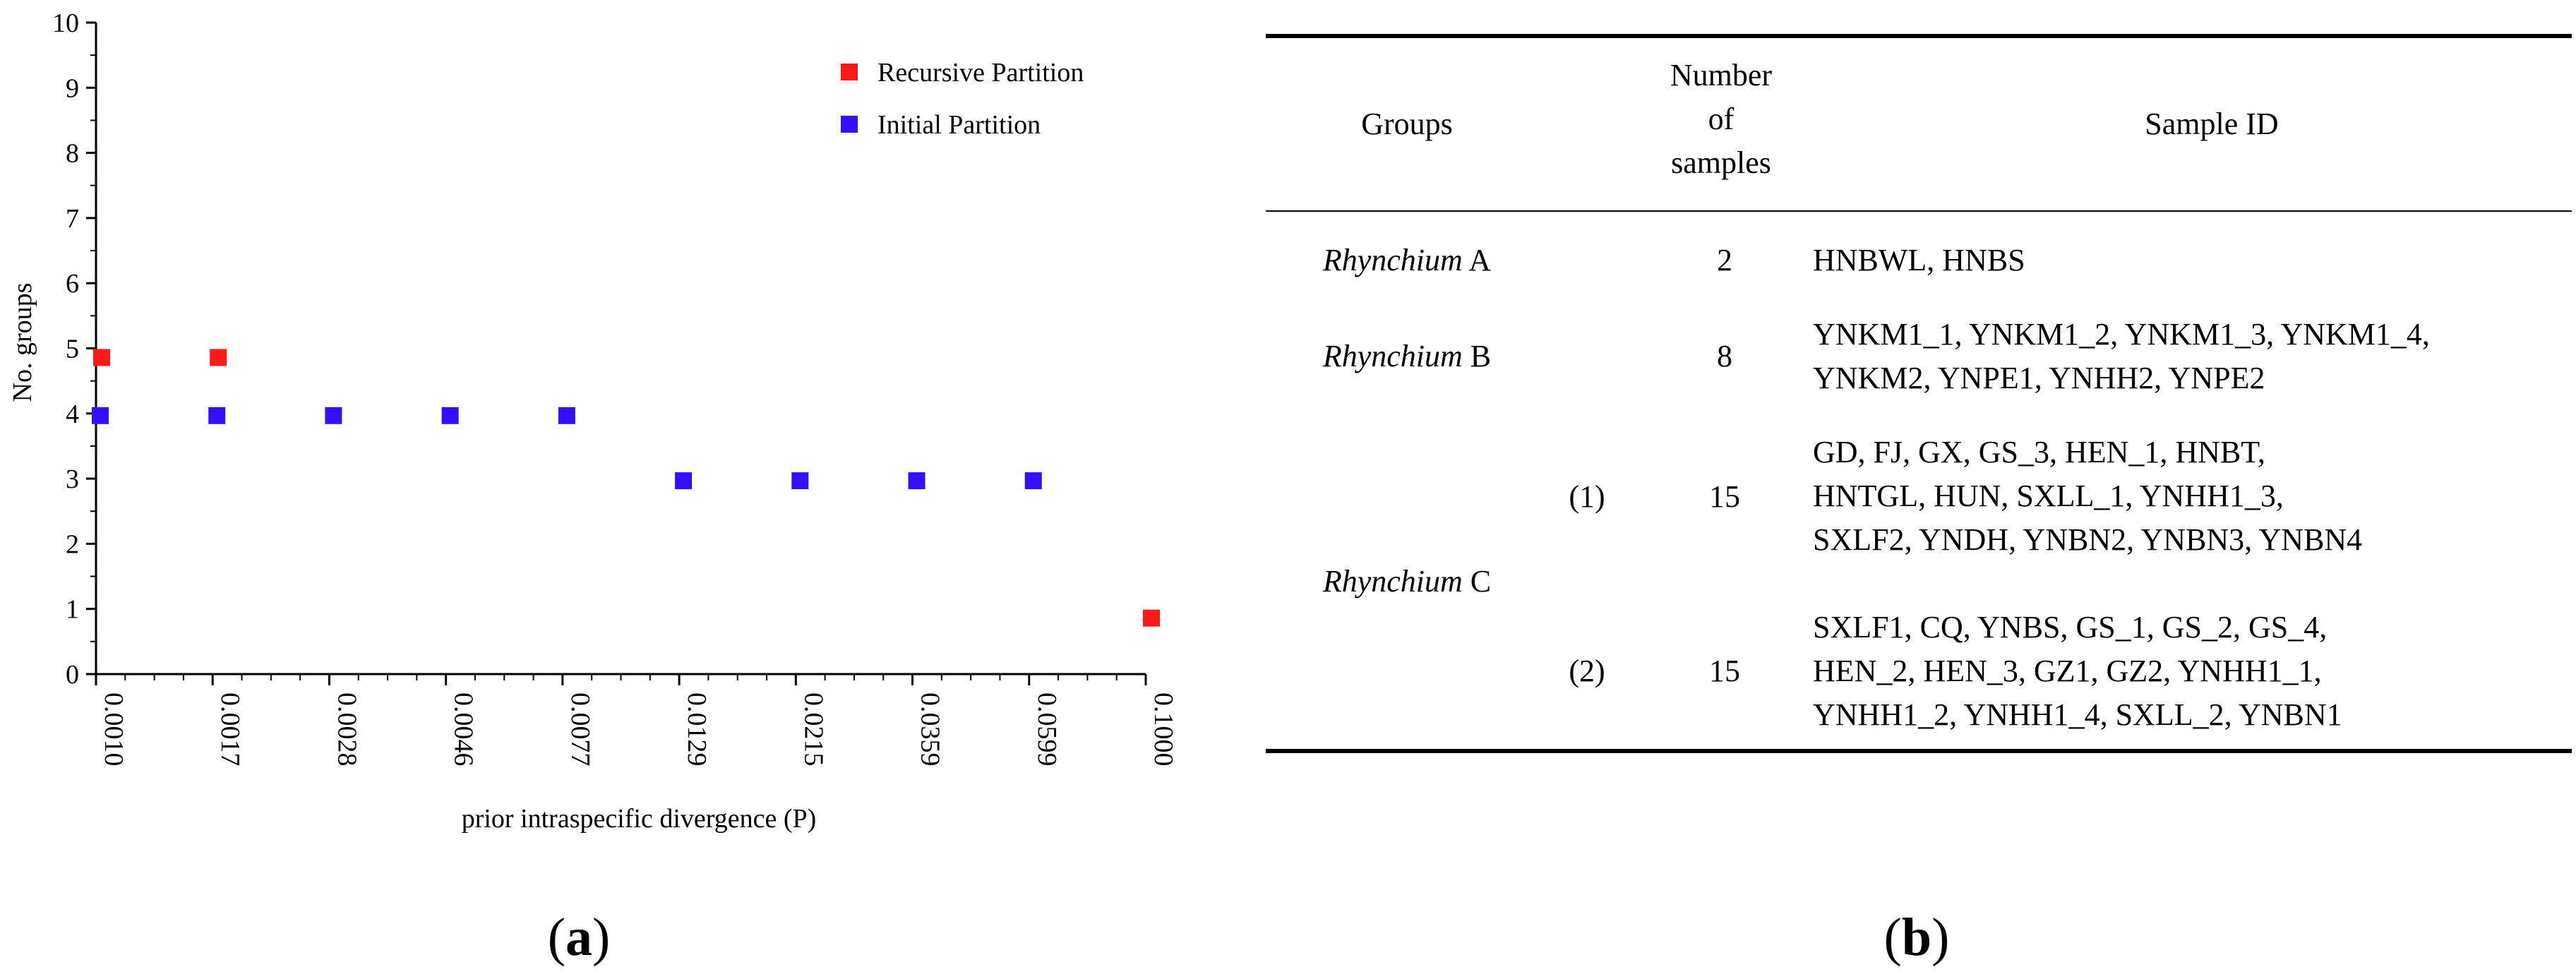 This screenshot has height=979, width=2576. What do you see at coordinates (72, 349) in the screenshot?
I see `y-tick-label: 5` at bounding box center [72, 349].